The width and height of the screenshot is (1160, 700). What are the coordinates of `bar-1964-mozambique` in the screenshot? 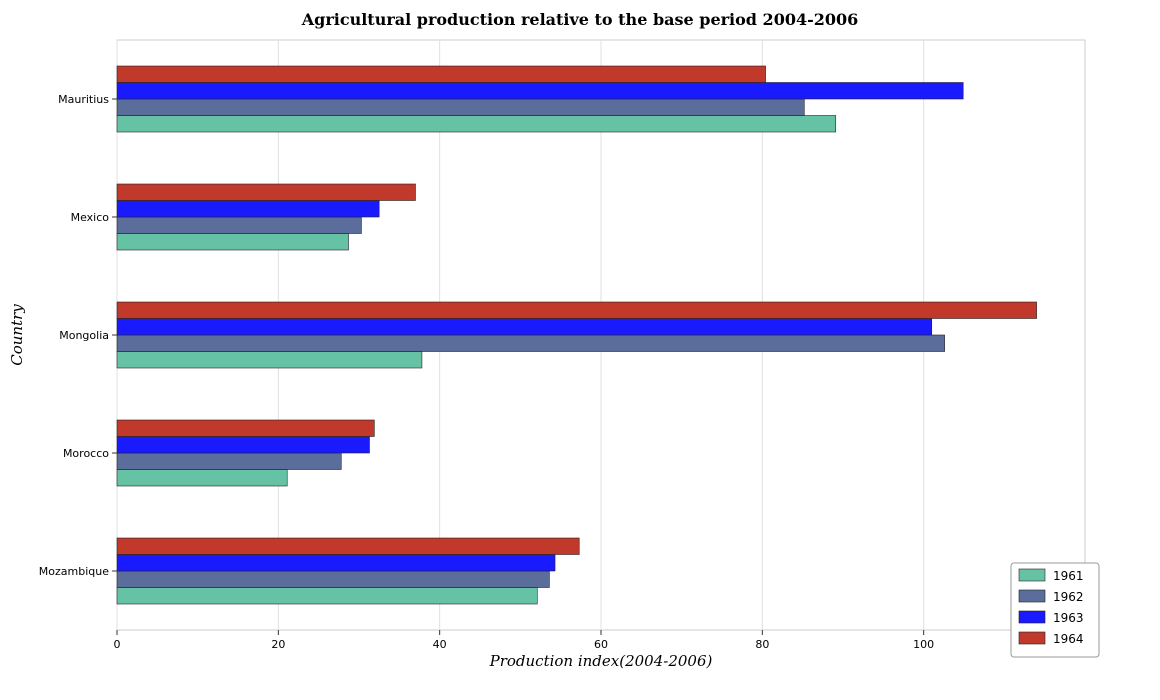 It's located at (348, 546).